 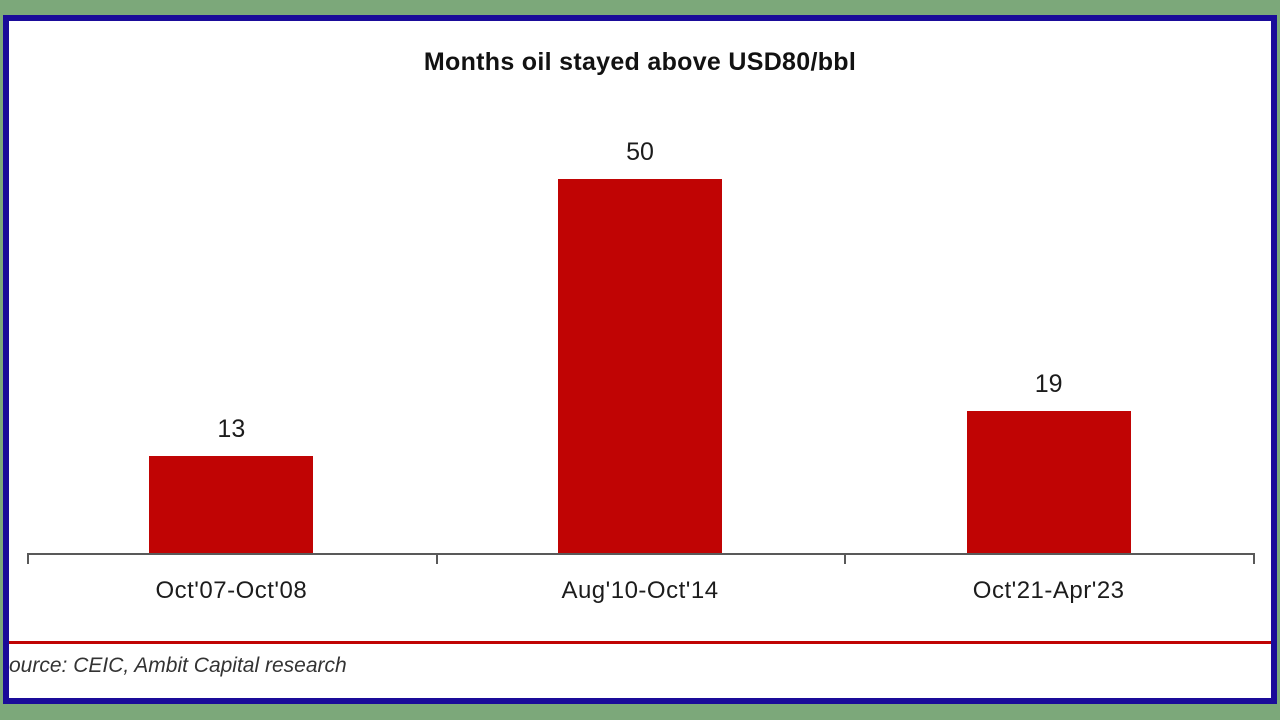 What do you see at coordinates (640, 62) in the screenshot?
I see `chart-title: Months oil stayed above USD80/bbl` at bounding box center [640, 62].